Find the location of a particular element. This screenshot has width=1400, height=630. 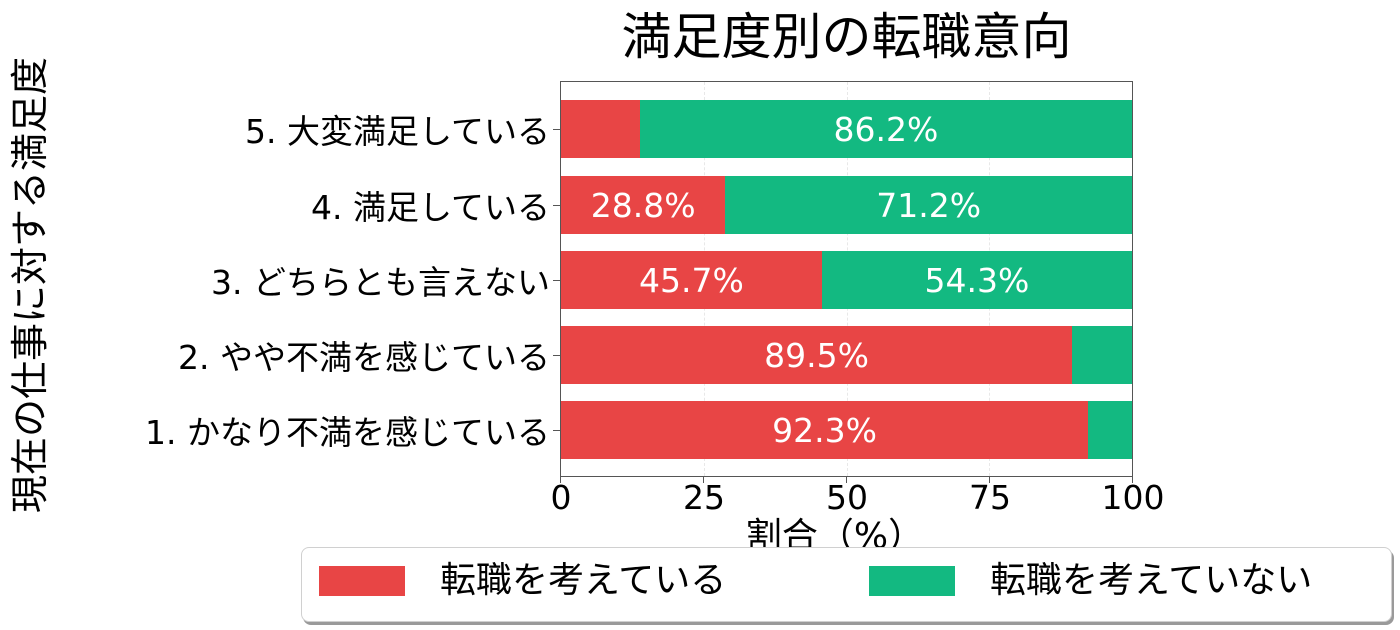

x-axis-label: 割合（%） is located at coordinates (835, 531).